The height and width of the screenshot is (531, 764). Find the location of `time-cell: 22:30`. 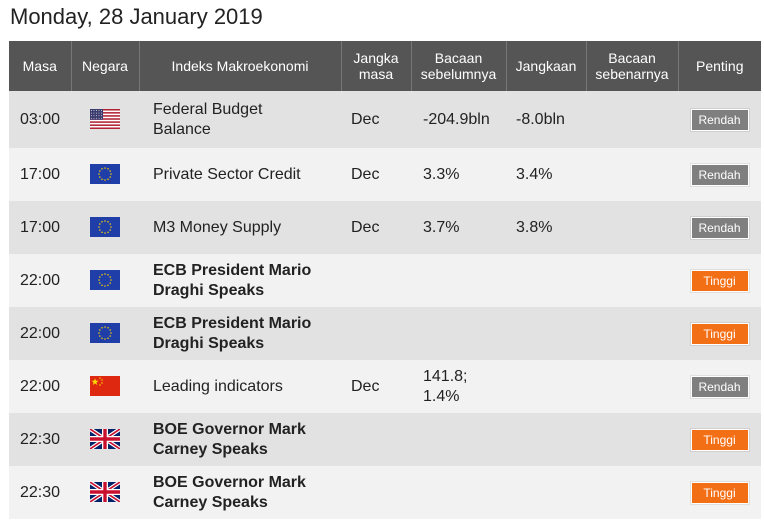

time-cell: 22:30 is located at coordinates (40, 492).